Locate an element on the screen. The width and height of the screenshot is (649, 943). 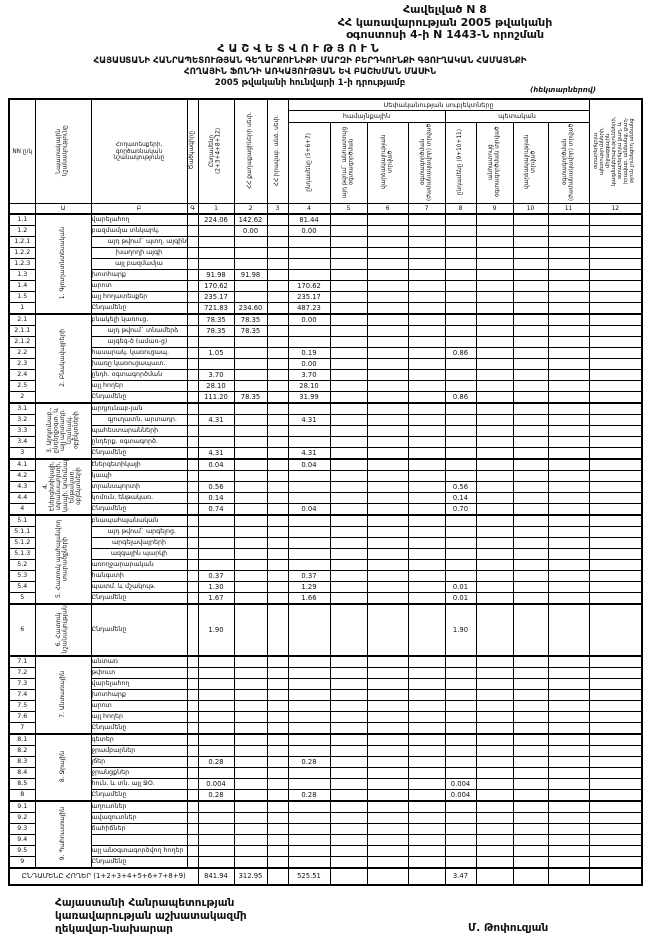
value-cell: 0.28 is located at coordinates (309, 762).